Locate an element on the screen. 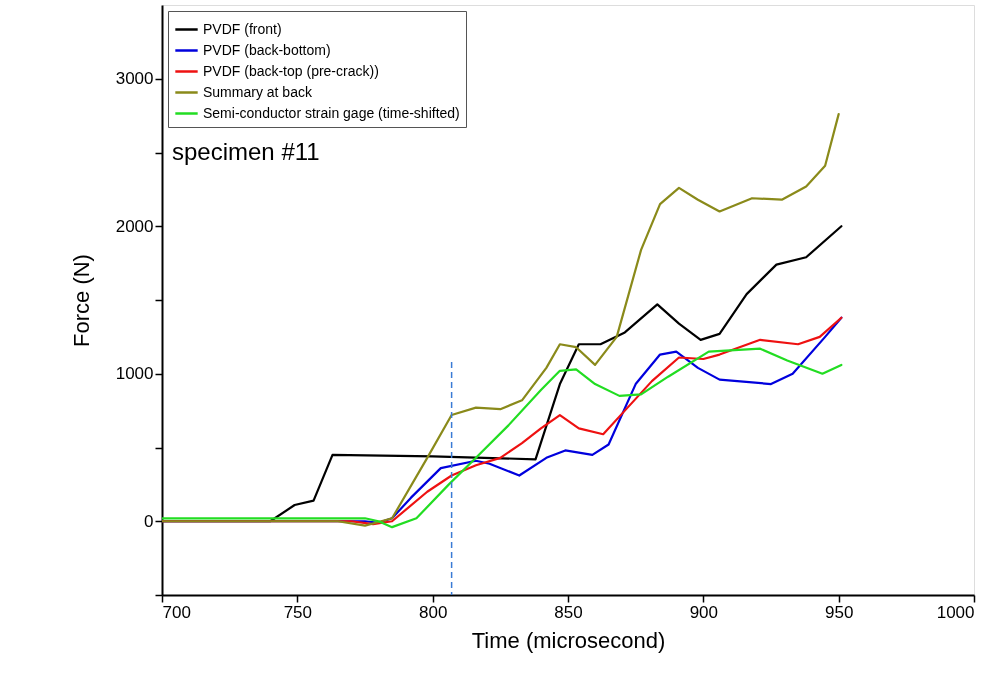 This screenshot has height=687, width=1007. legend-label: PVDF (front) is located at coordinates (242, 28).